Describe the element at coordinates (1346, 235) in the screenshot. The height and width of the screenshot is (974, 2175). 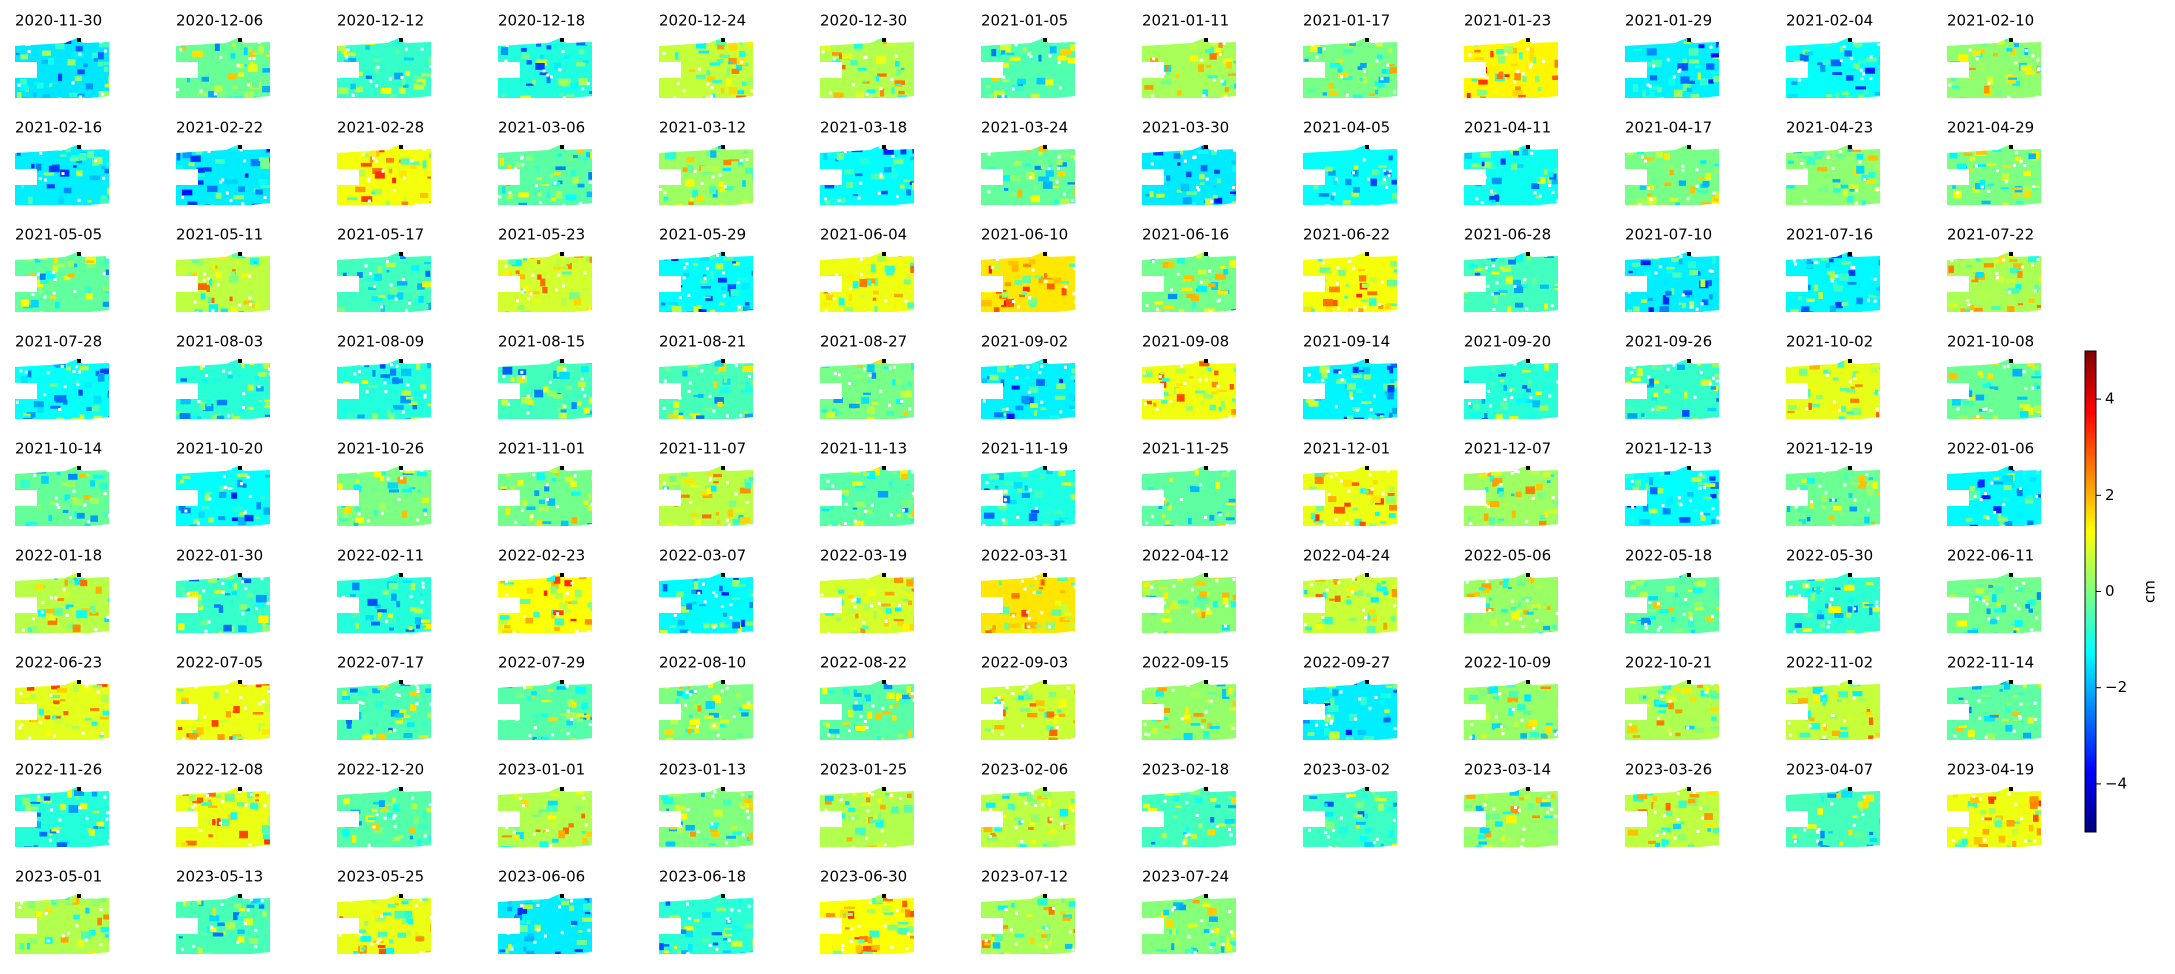
I see `panel-title: 2021-06-22` at that location.